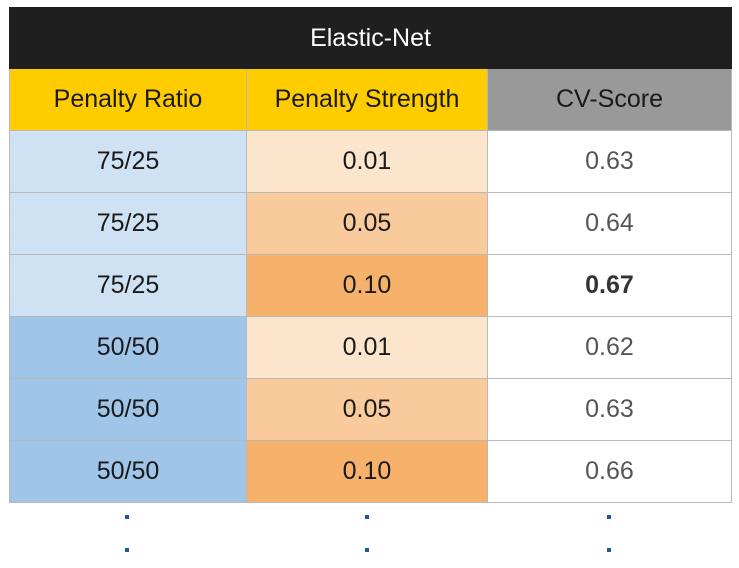  What do you see at coordinates (367, 99) in the screenshot?
I see `header-penalty-strength: Penalty Strength` at bounding box center [367, 99].